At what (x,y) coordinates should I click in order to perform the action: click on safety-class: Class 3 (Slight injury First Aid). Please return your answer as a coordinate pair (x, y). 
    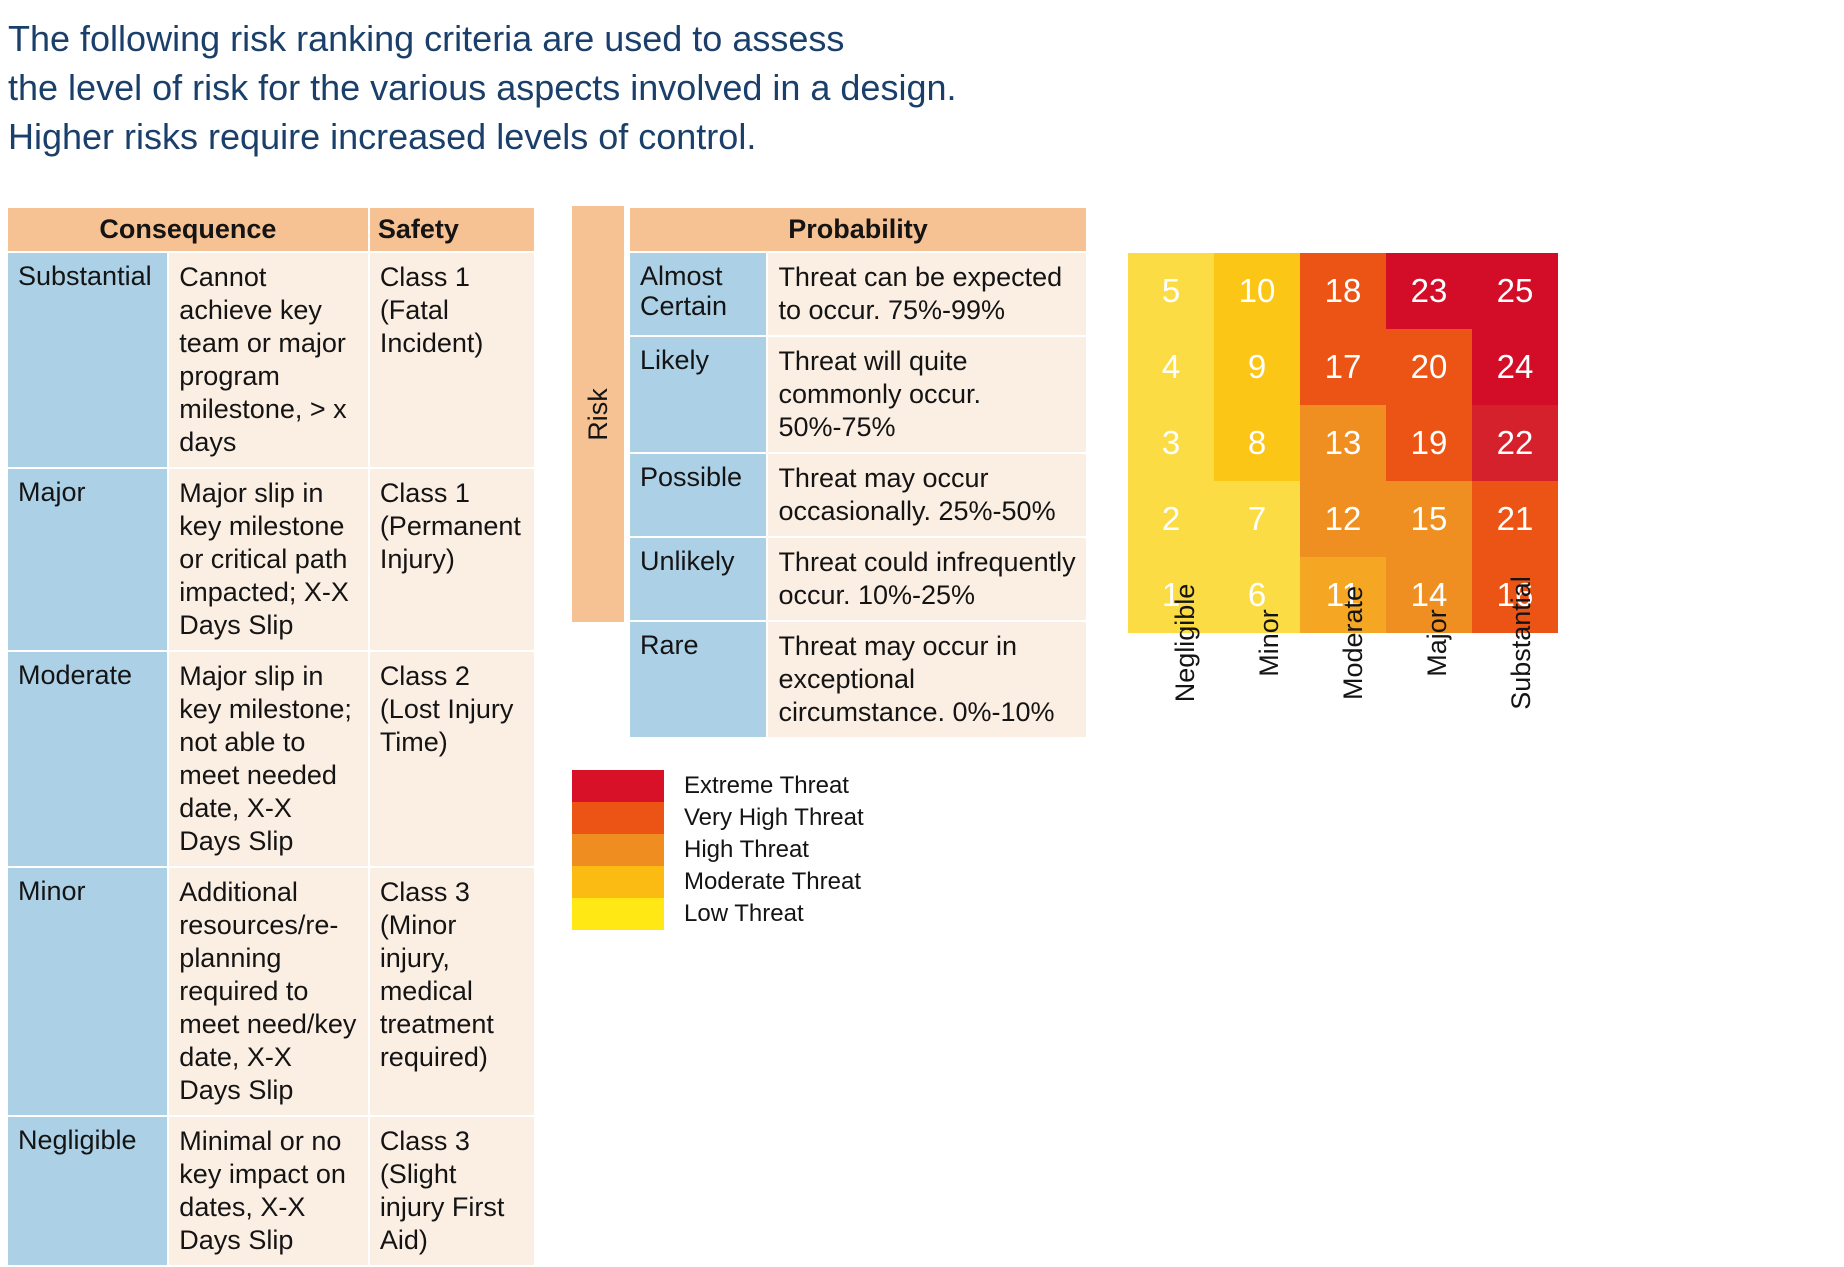
    Looking at the image, I should click on (451, 1191).